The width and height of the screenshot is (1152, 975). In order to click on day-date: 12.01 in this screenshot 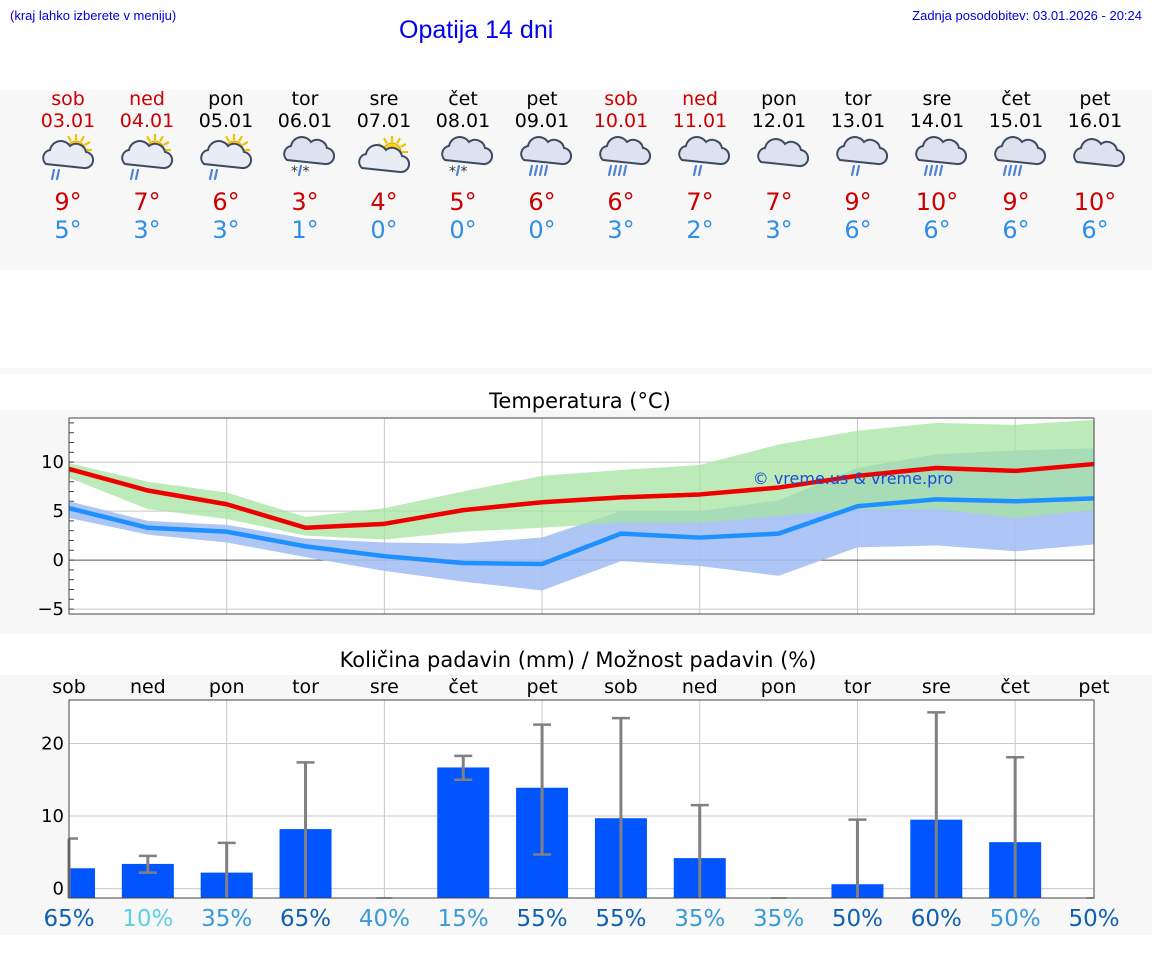, I will do `click(779, 121)`.